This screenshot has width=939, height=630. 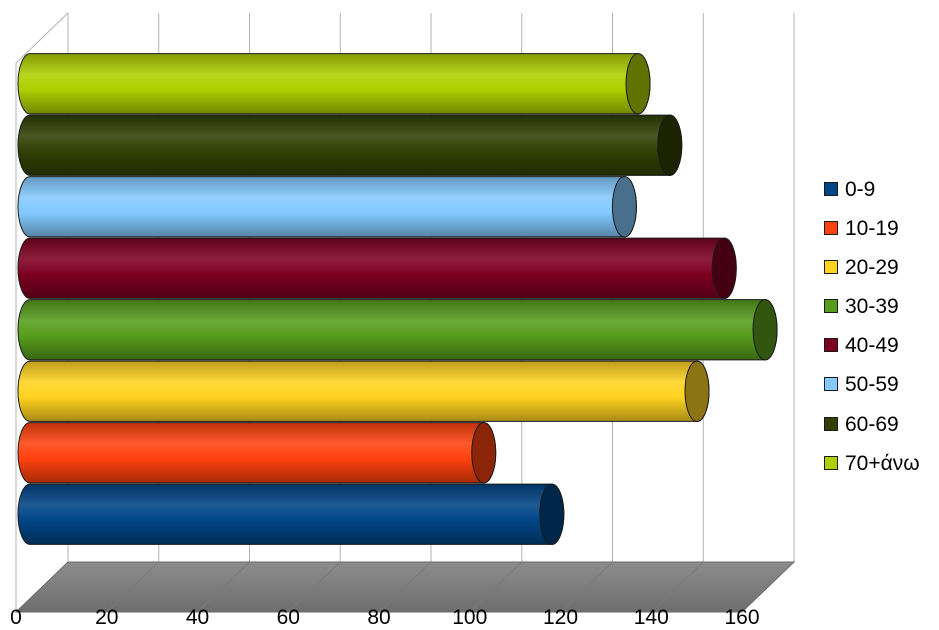 I want to click on legend-item: 30-39, so click(x=879, y=314).